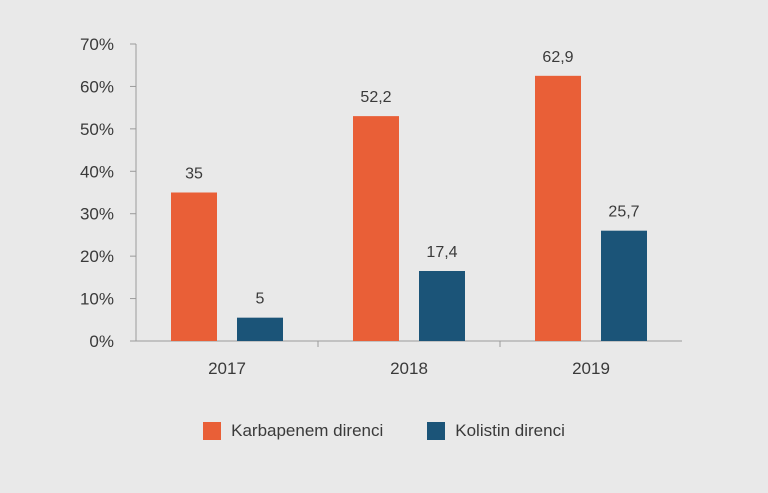 Image resolution: width=768 pixels, height=493 pixels. Describe the element at coordinates (97, 256) in the screenshot. I see `y-tick-label: 20%` at that location.